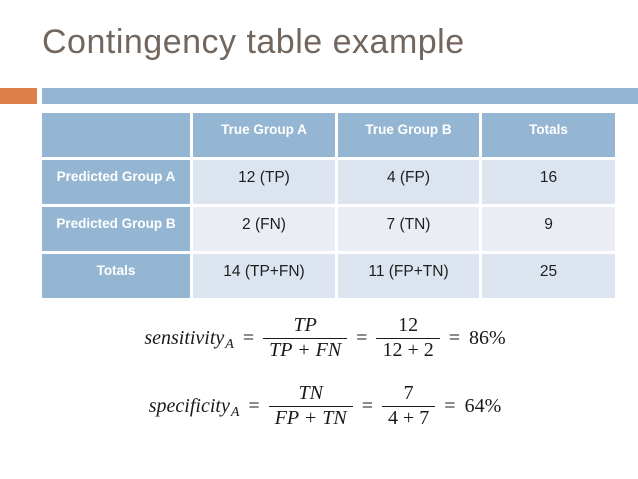 This screenshot has width=638, height=479. I want to click on symbolic-fraction: TP TP + FN, so click(305, 338).